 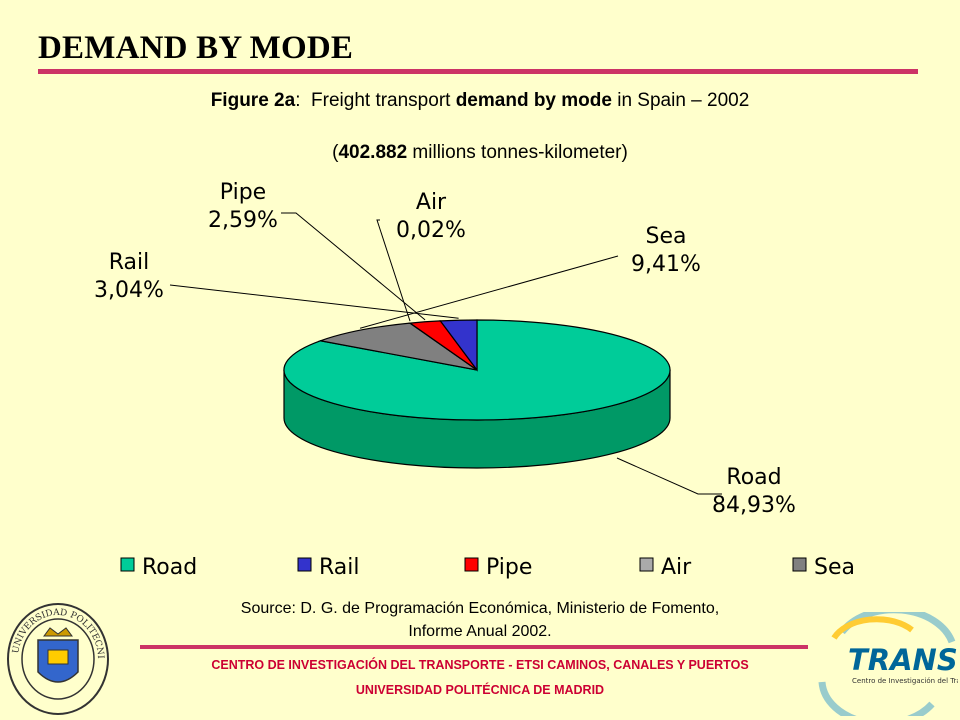 What do you see at coordinates (478, 71) in the screenshot?
I see `top-divider` at bounding box center [478, 71].